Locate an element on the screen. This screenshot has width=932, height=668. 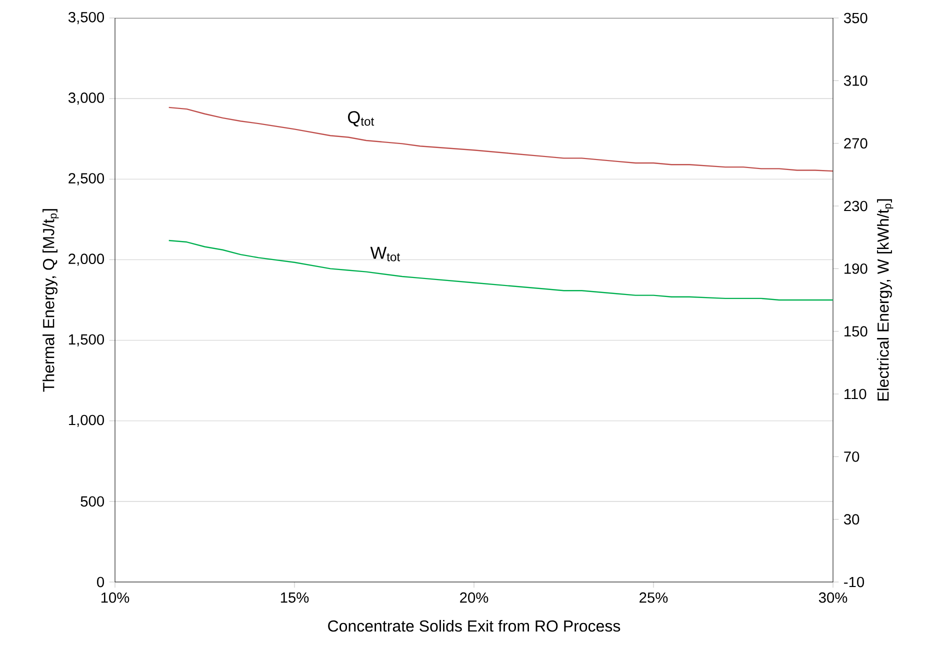
series-label: W$_{tot}$ is located at coordinates (385, 254).